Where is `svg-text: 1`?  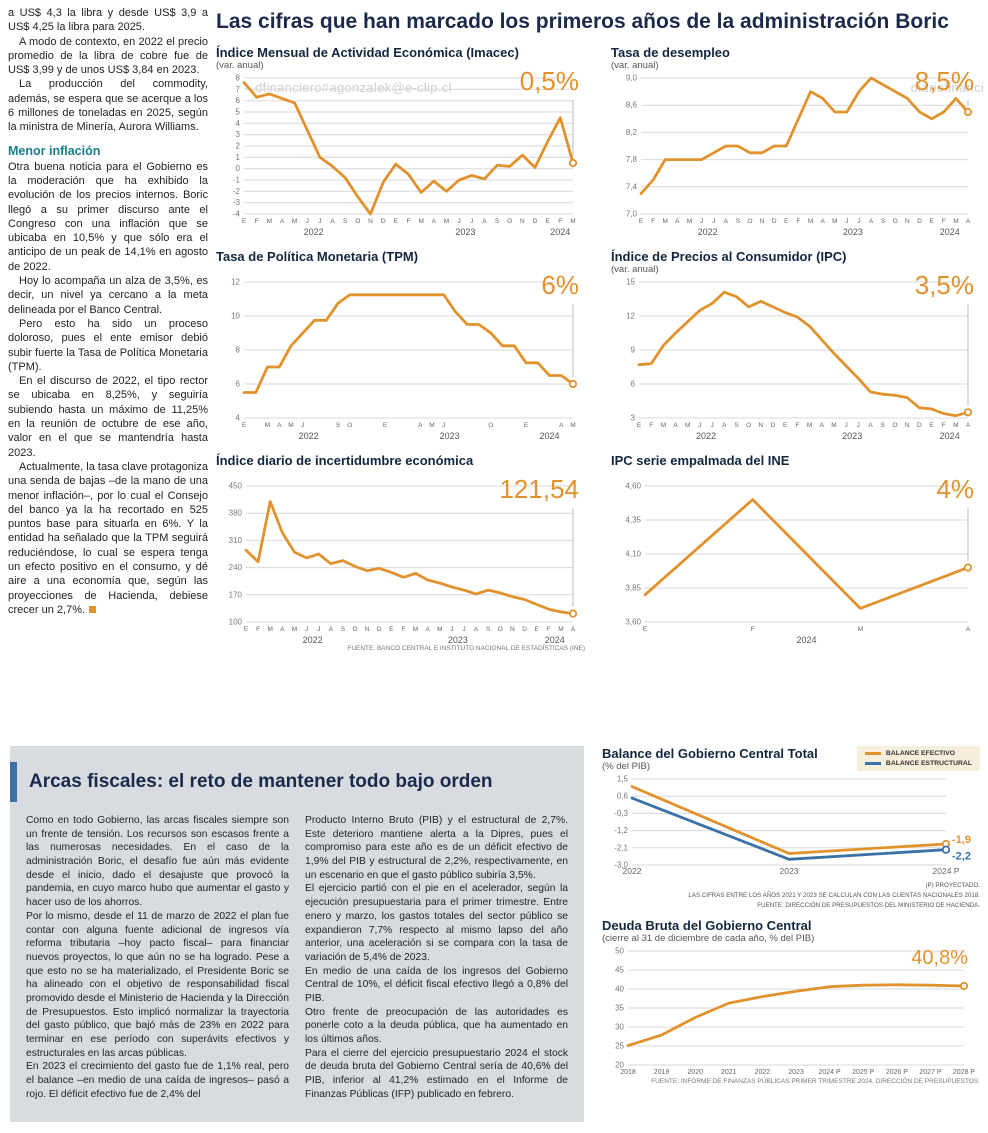 svg-text: 1 is located at coordinates (238, 157).